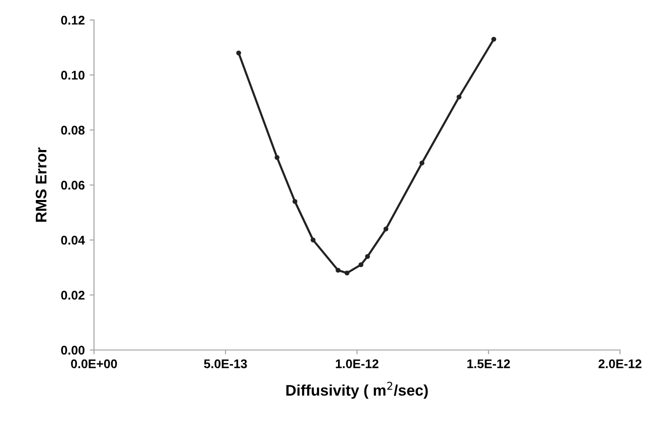 This screenshot has height=426, width=659. I want to click on y-tick-label: 0.12, so click(72, 20).